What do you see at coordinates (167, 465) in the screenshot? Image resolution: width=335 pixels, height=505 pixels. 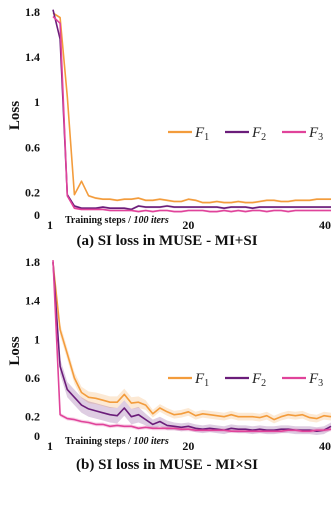 I see `chart-caption: (b) SI loss in MUSE - MI×SI` at bounding box center [167, 465].